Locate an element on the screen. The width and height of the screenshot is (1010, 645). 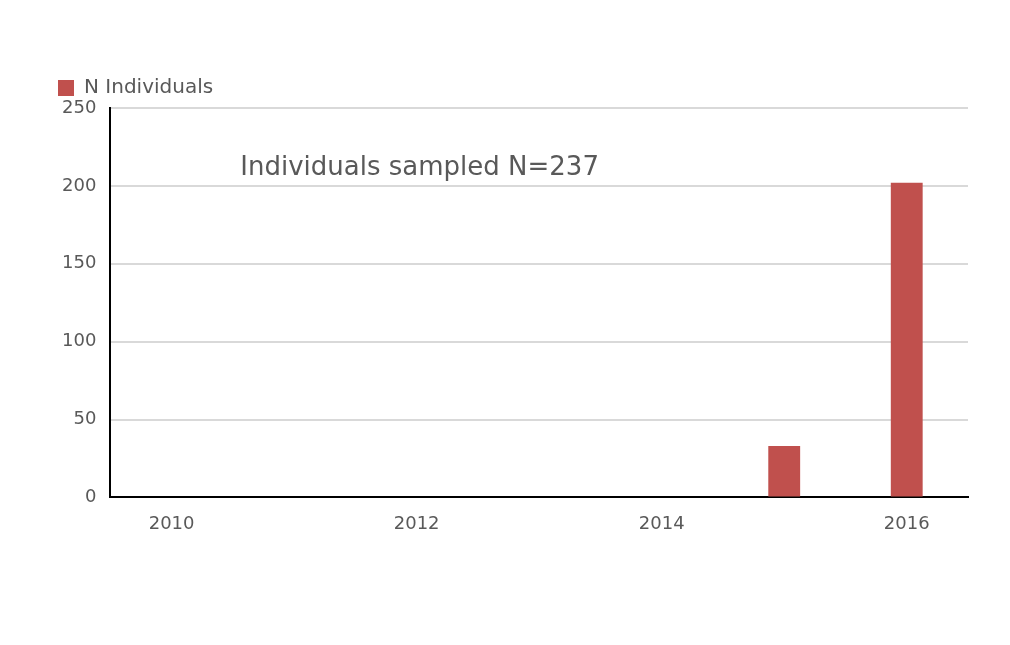
y-tick-label: 50 is located at coordinates (85, 418).